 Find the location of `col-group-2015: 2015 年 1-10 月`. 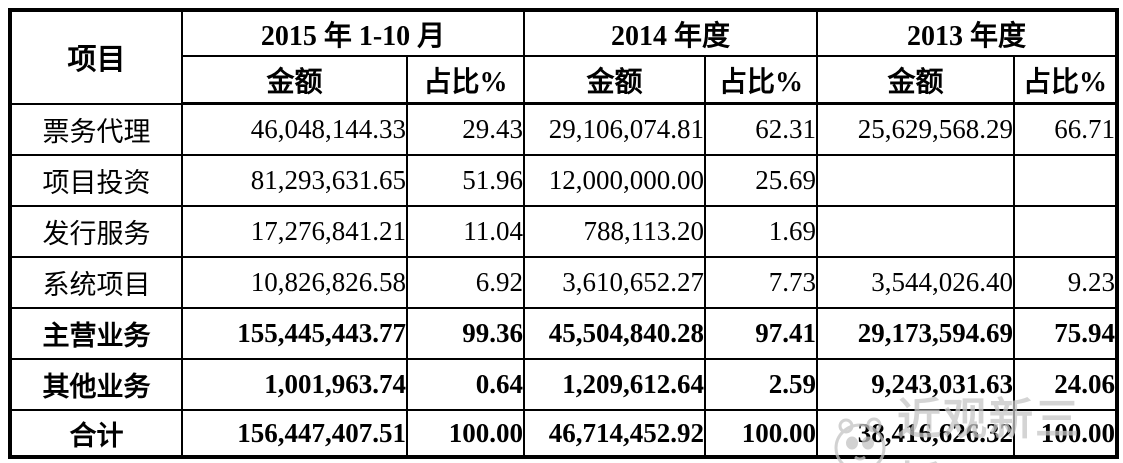

col-group-2015: 2015 年 1-10 月 is located at coordinates (353, 33).